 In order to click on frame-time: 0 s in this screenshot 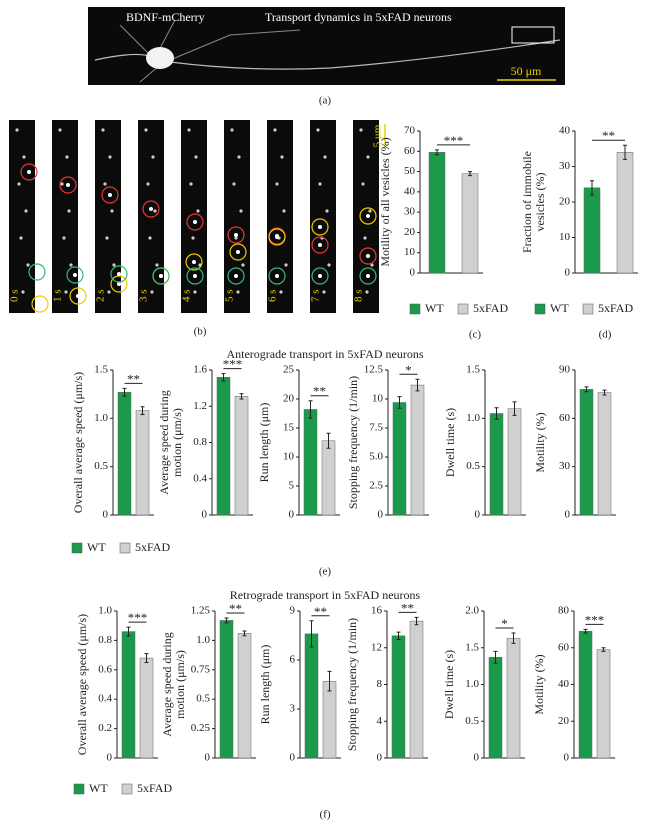, I will do `click(15, 295)`.